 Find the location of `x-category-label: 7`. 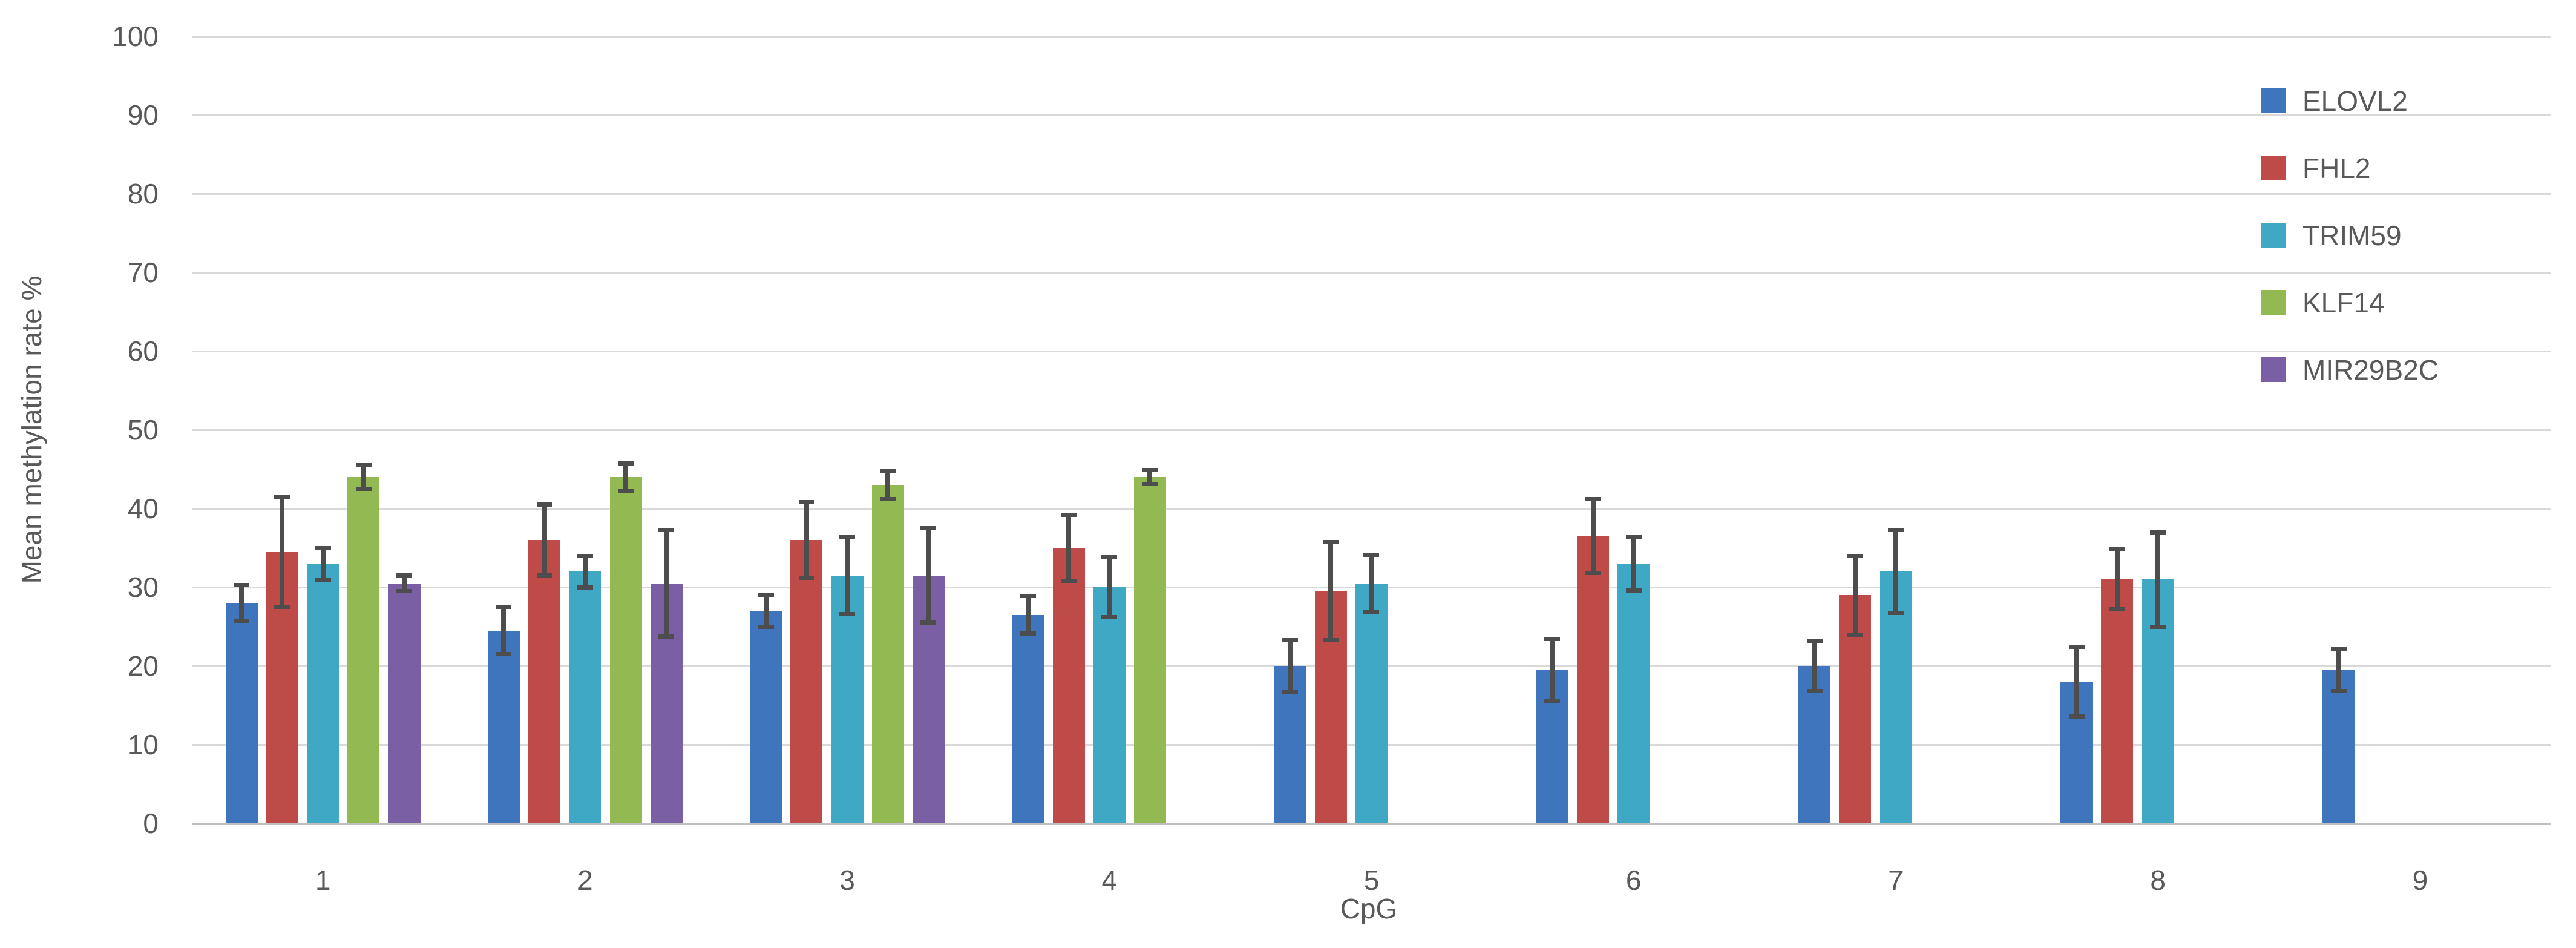

x-category-label: 7 is located at coordinates (1896, 880).